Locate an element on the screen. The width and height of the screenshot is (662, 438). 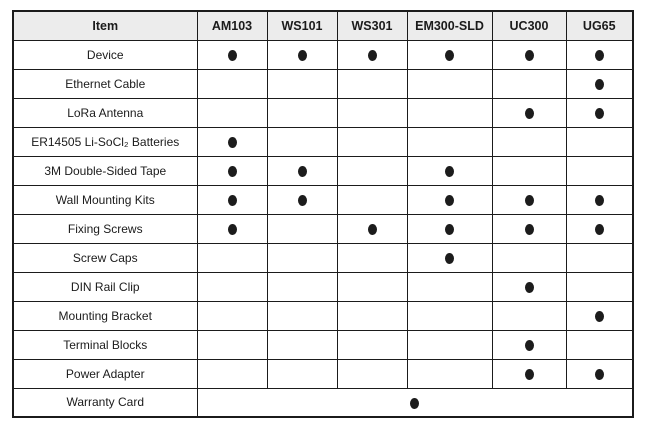
column-header-ug65: UG65 is located at coordinates (599, 25).